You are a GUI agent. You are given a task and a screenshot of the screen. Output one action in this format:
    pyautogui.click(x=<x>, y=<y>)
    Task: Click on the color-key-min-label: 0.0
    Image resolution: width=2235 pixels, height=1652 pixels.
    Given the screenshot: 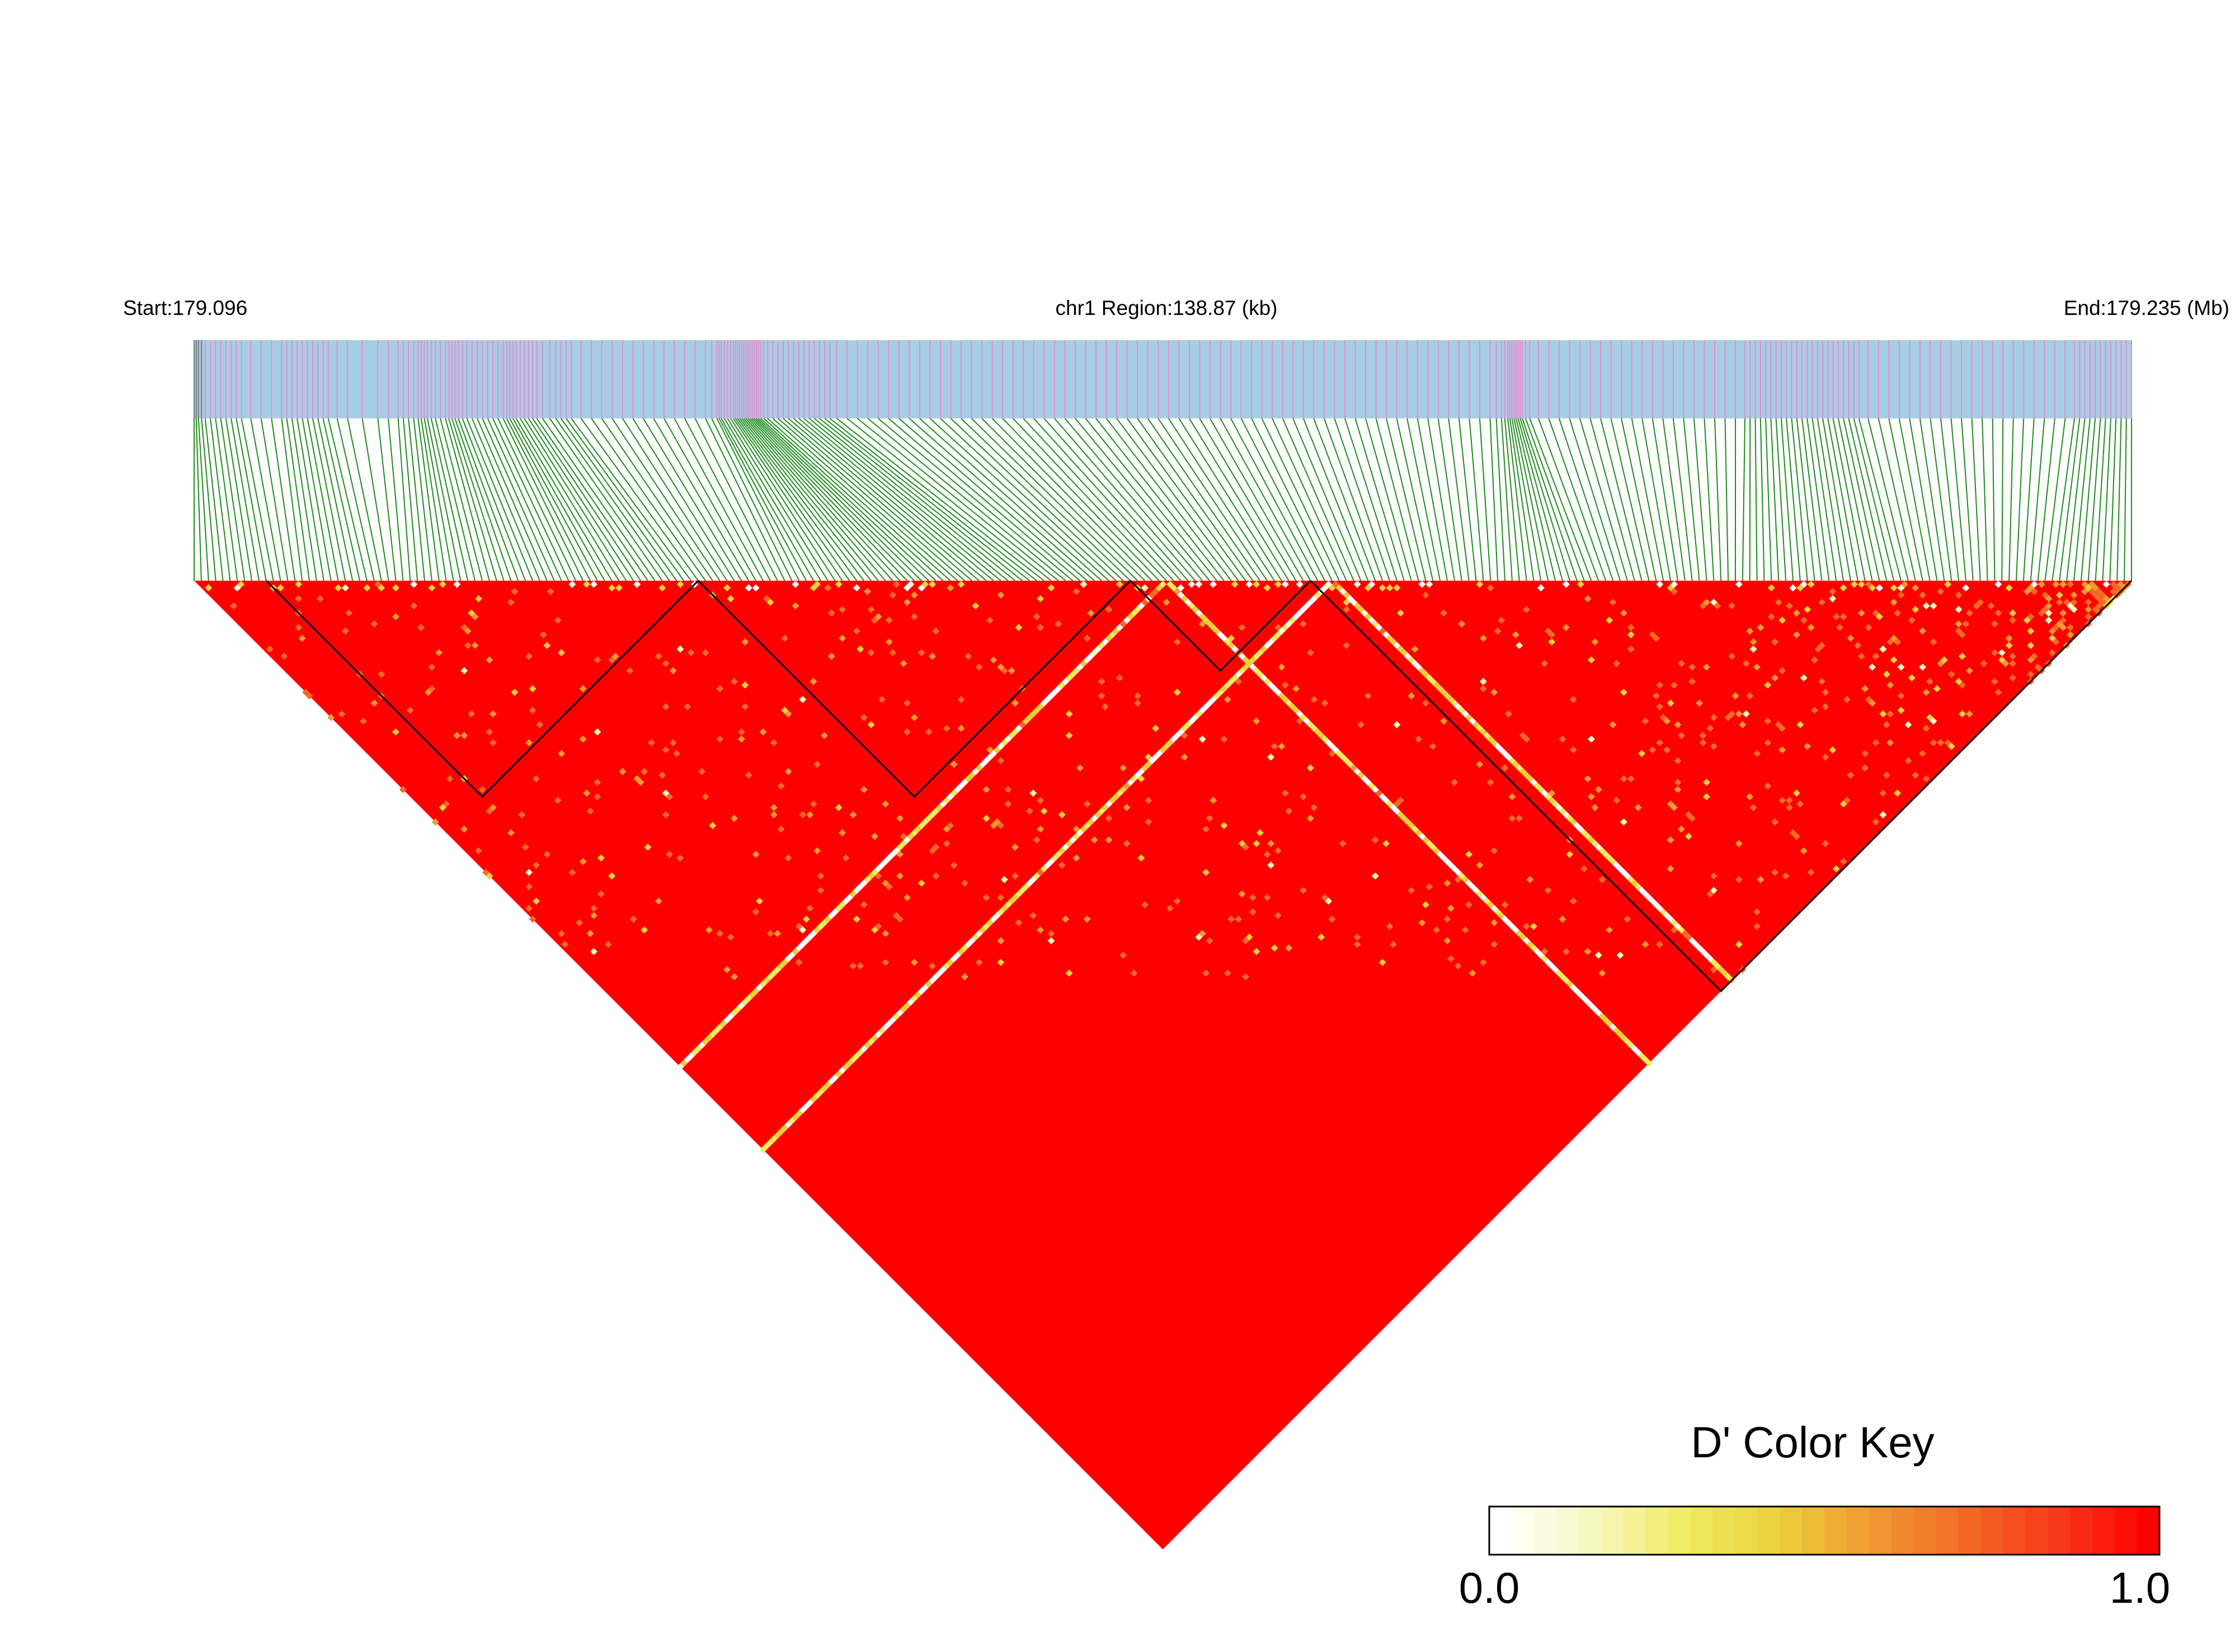 What is the action you would take?
    pyautogui.click(x=1489, y=1588)
    